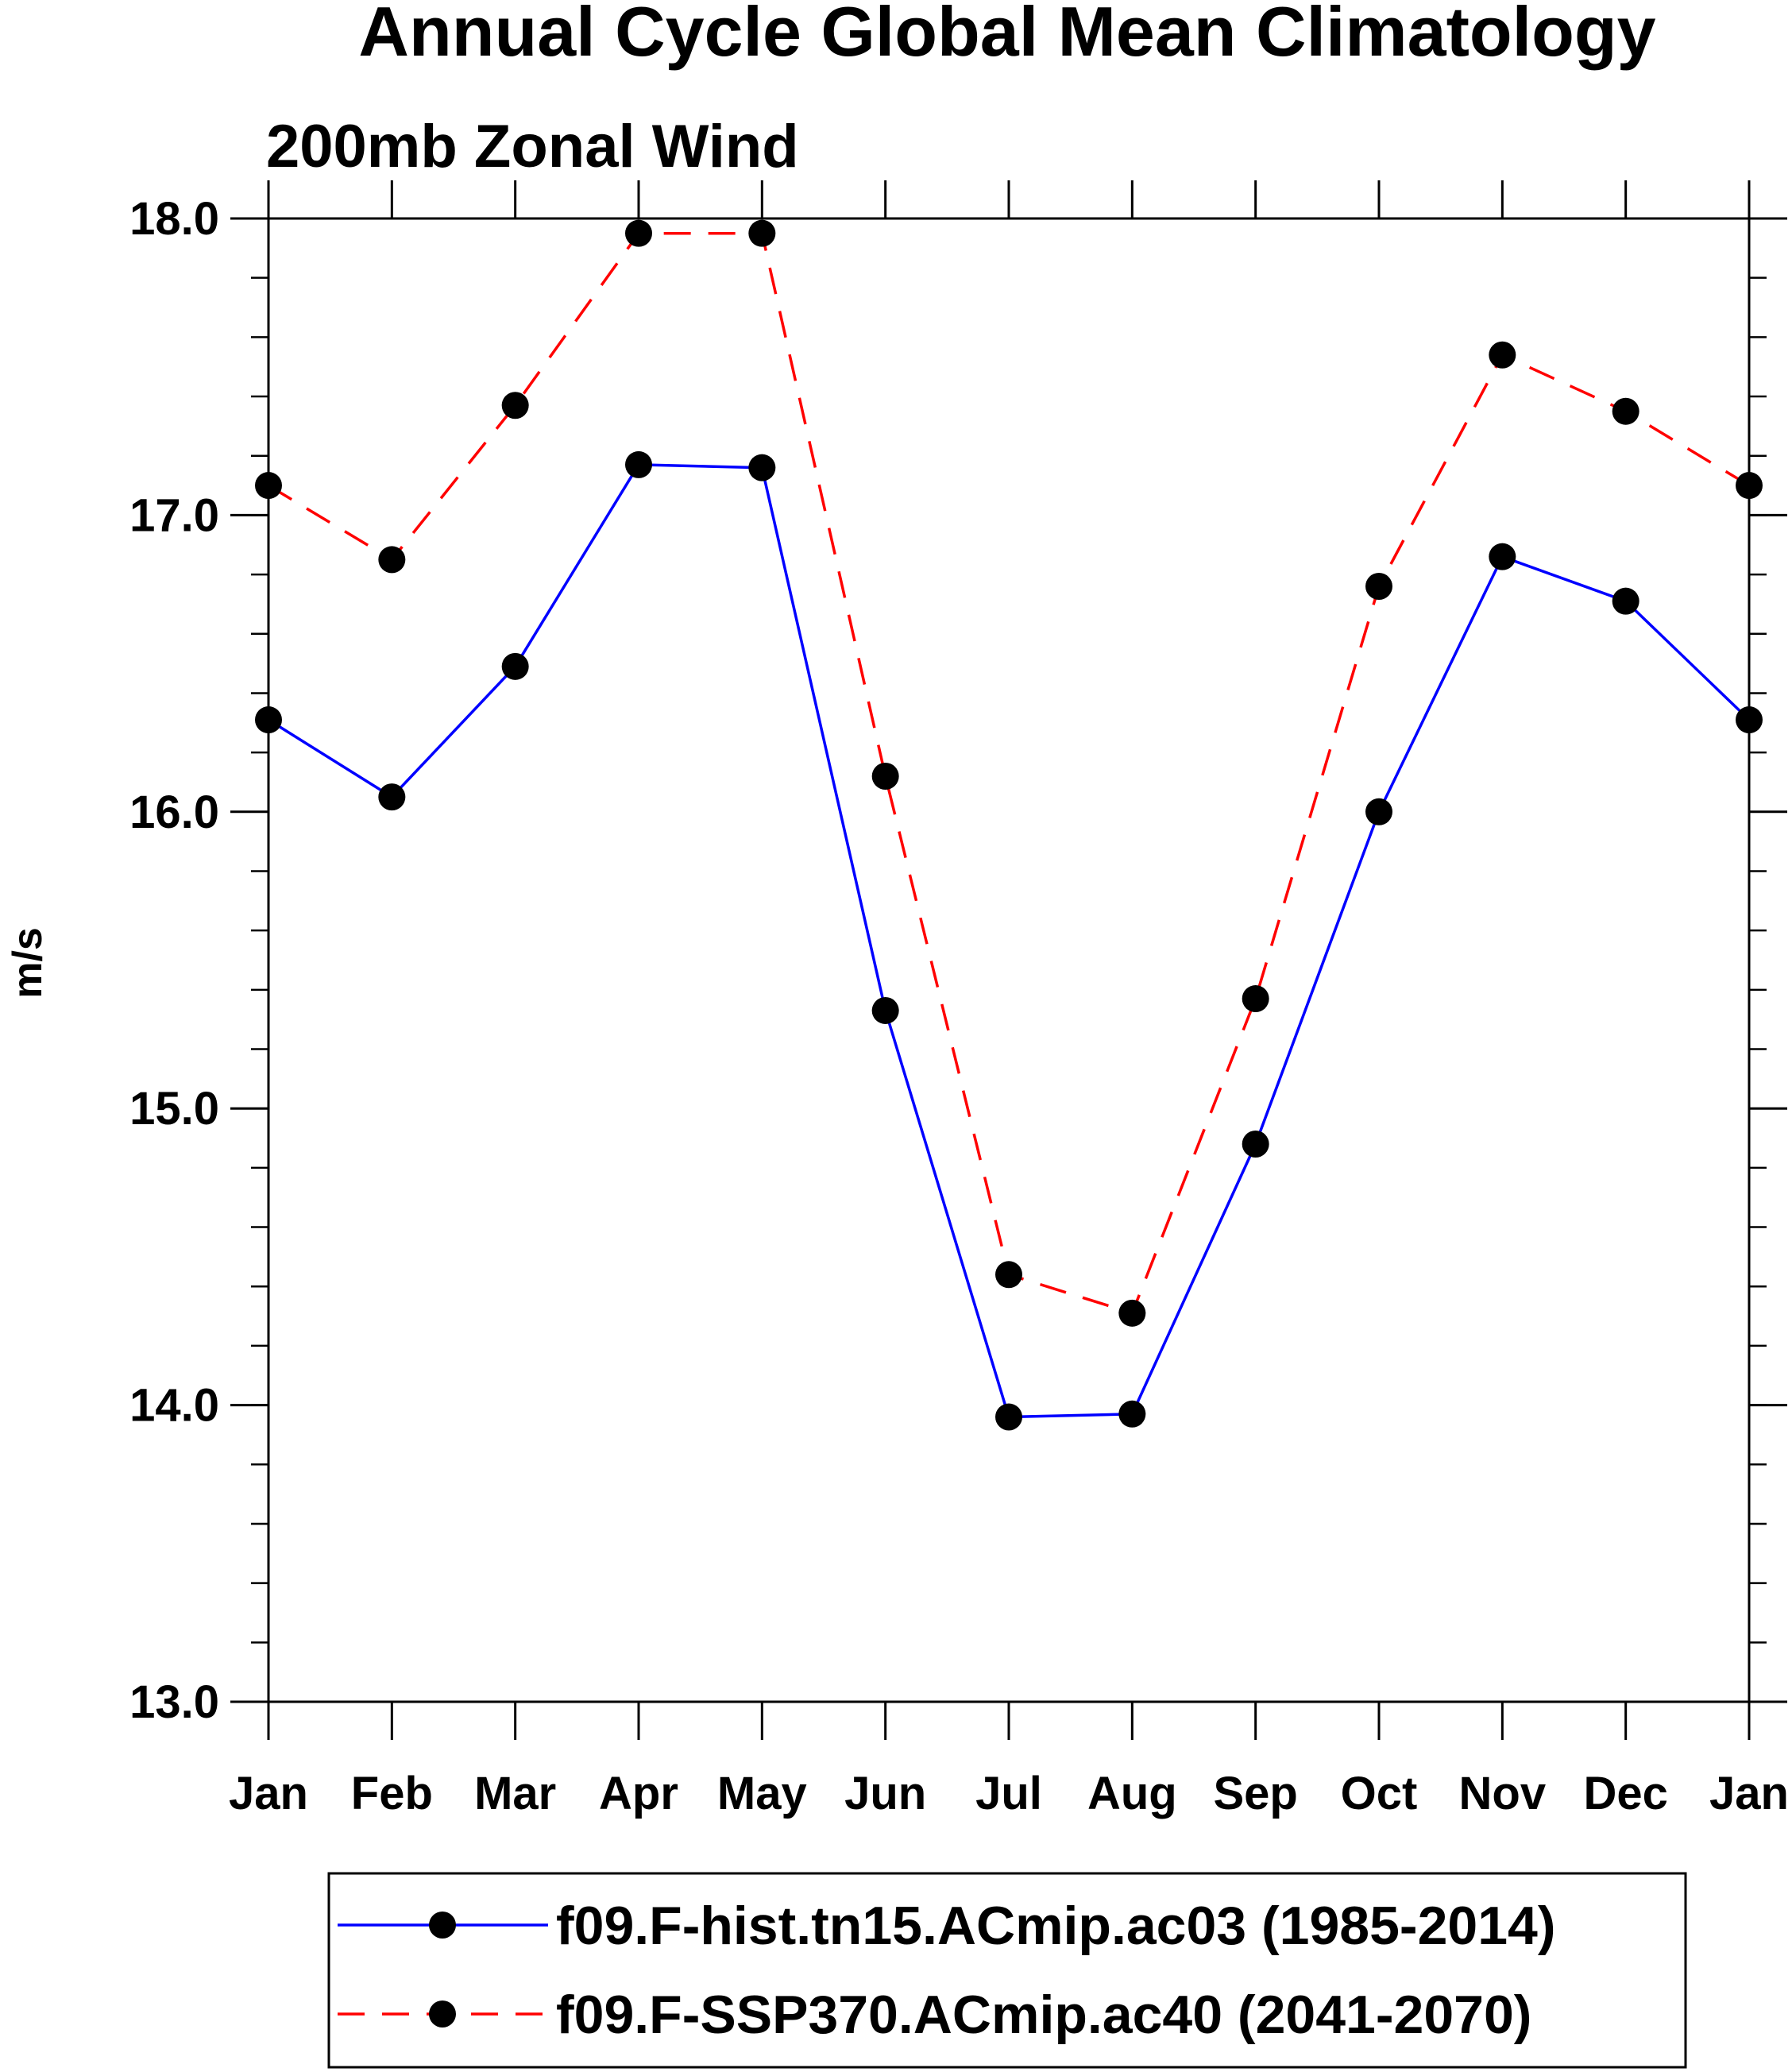  Describe the element at coordinates (1008, 1793) in the screenshot. I see `x-tick-label: Jul` at that location.